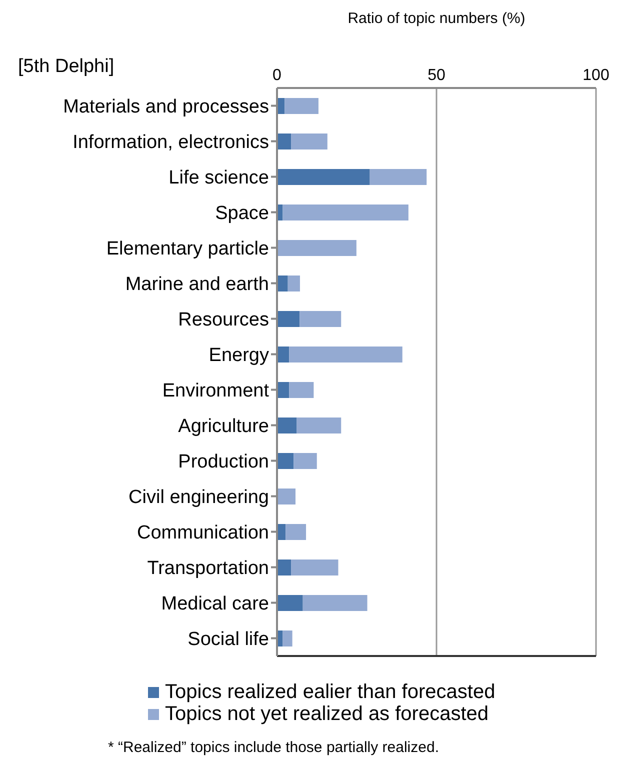 This screenshot has height=783, width=621. I want to click on y-tick-label: Medical care, so click(215, 603).